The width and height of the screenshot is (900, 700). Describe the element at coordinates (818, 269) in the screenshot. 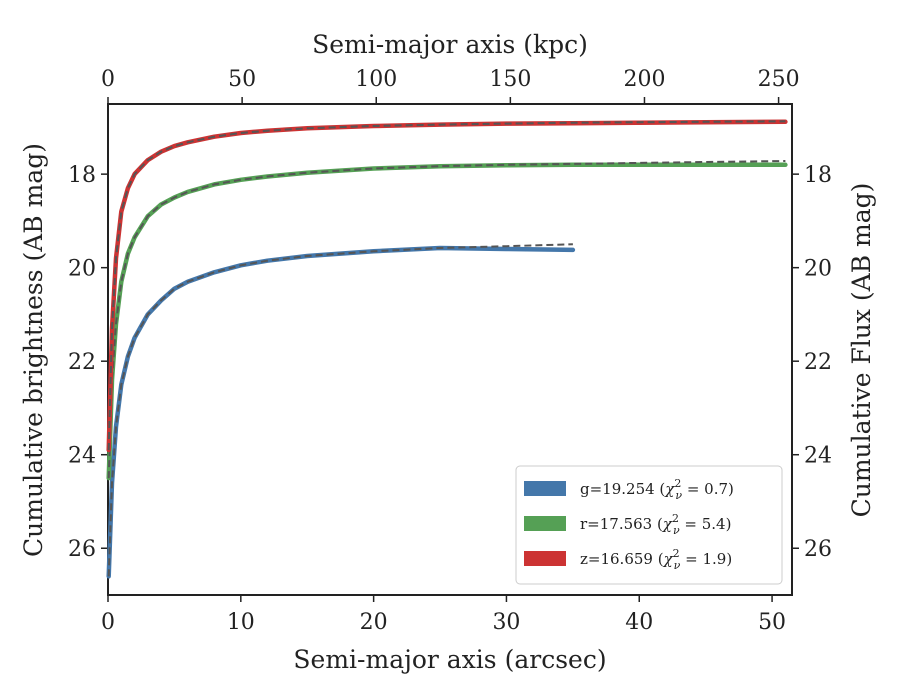

I see `right-y-tick-label: 20` at that location.